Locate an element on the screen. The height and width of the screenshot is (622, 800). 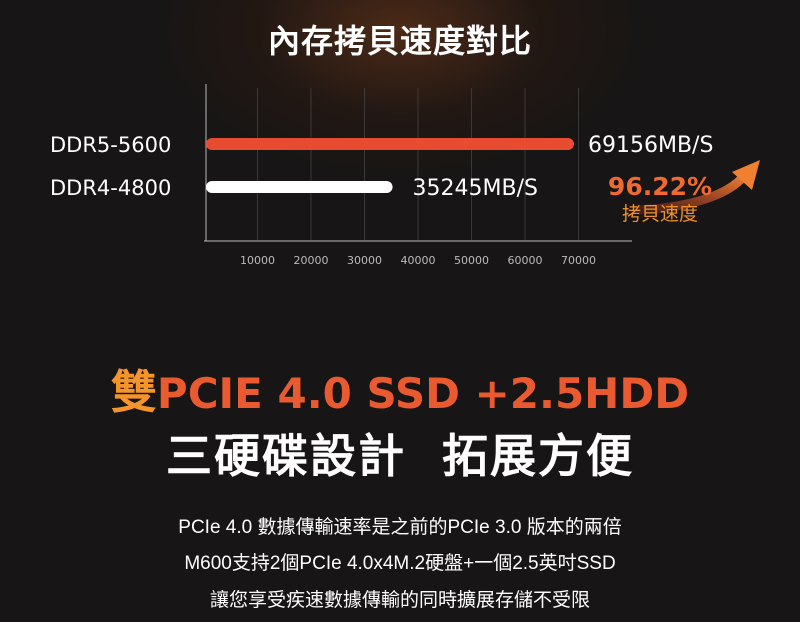
bar-value-label: 69156MB/S is located at coordinates (650, 145).